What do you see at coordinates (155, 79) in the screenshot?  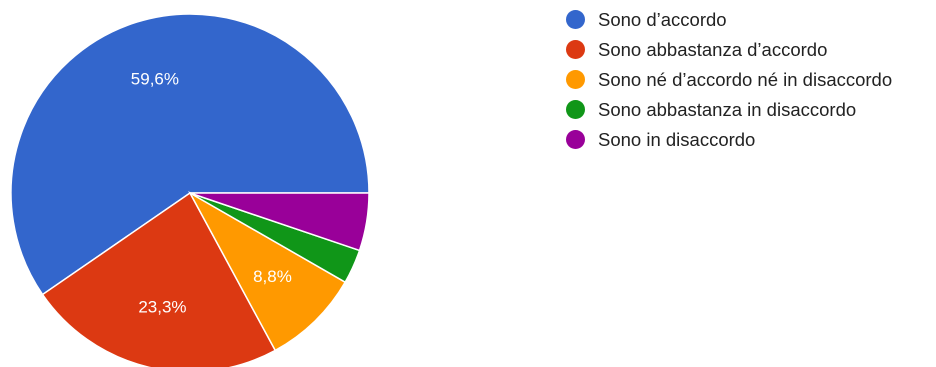 I see `slice-label-1: 59,6%` at bounding box center [155, 79].